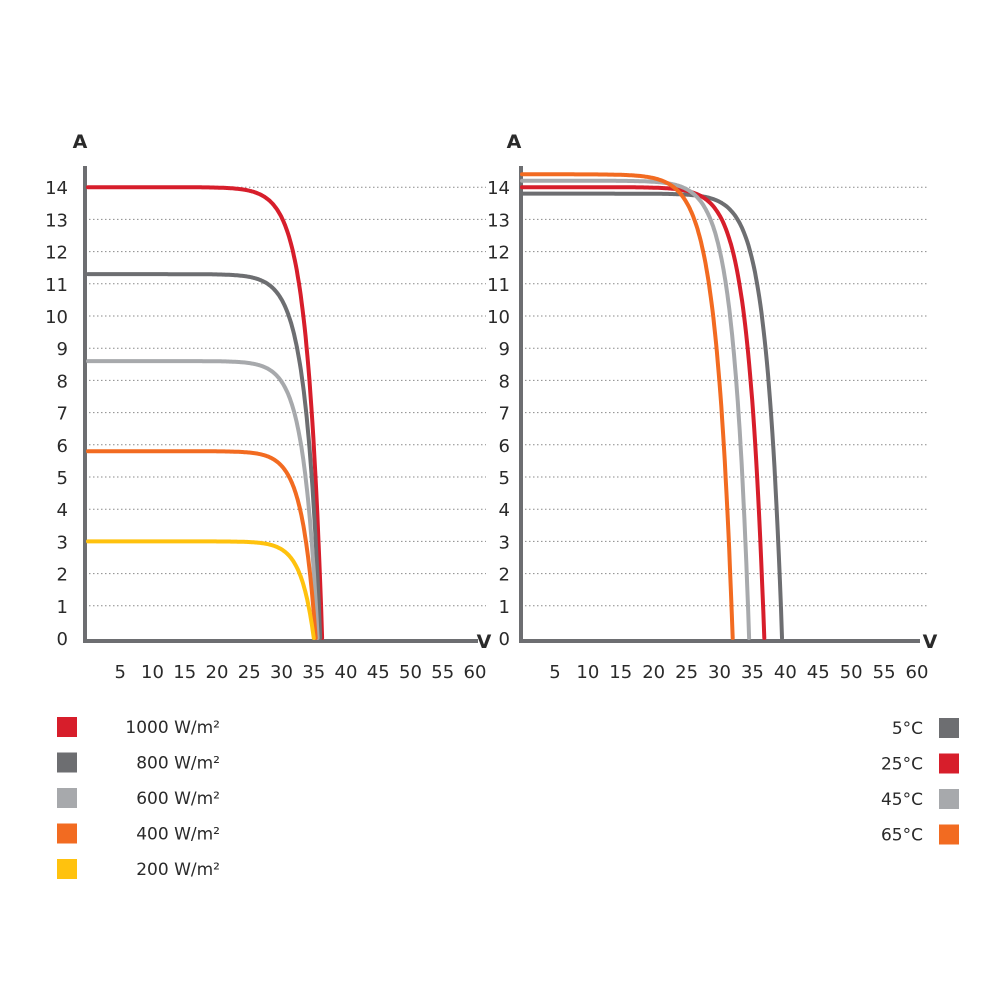 This screenshot has width=1000, height=1000. I want to click on series-line-25-c, so click(643, 412).